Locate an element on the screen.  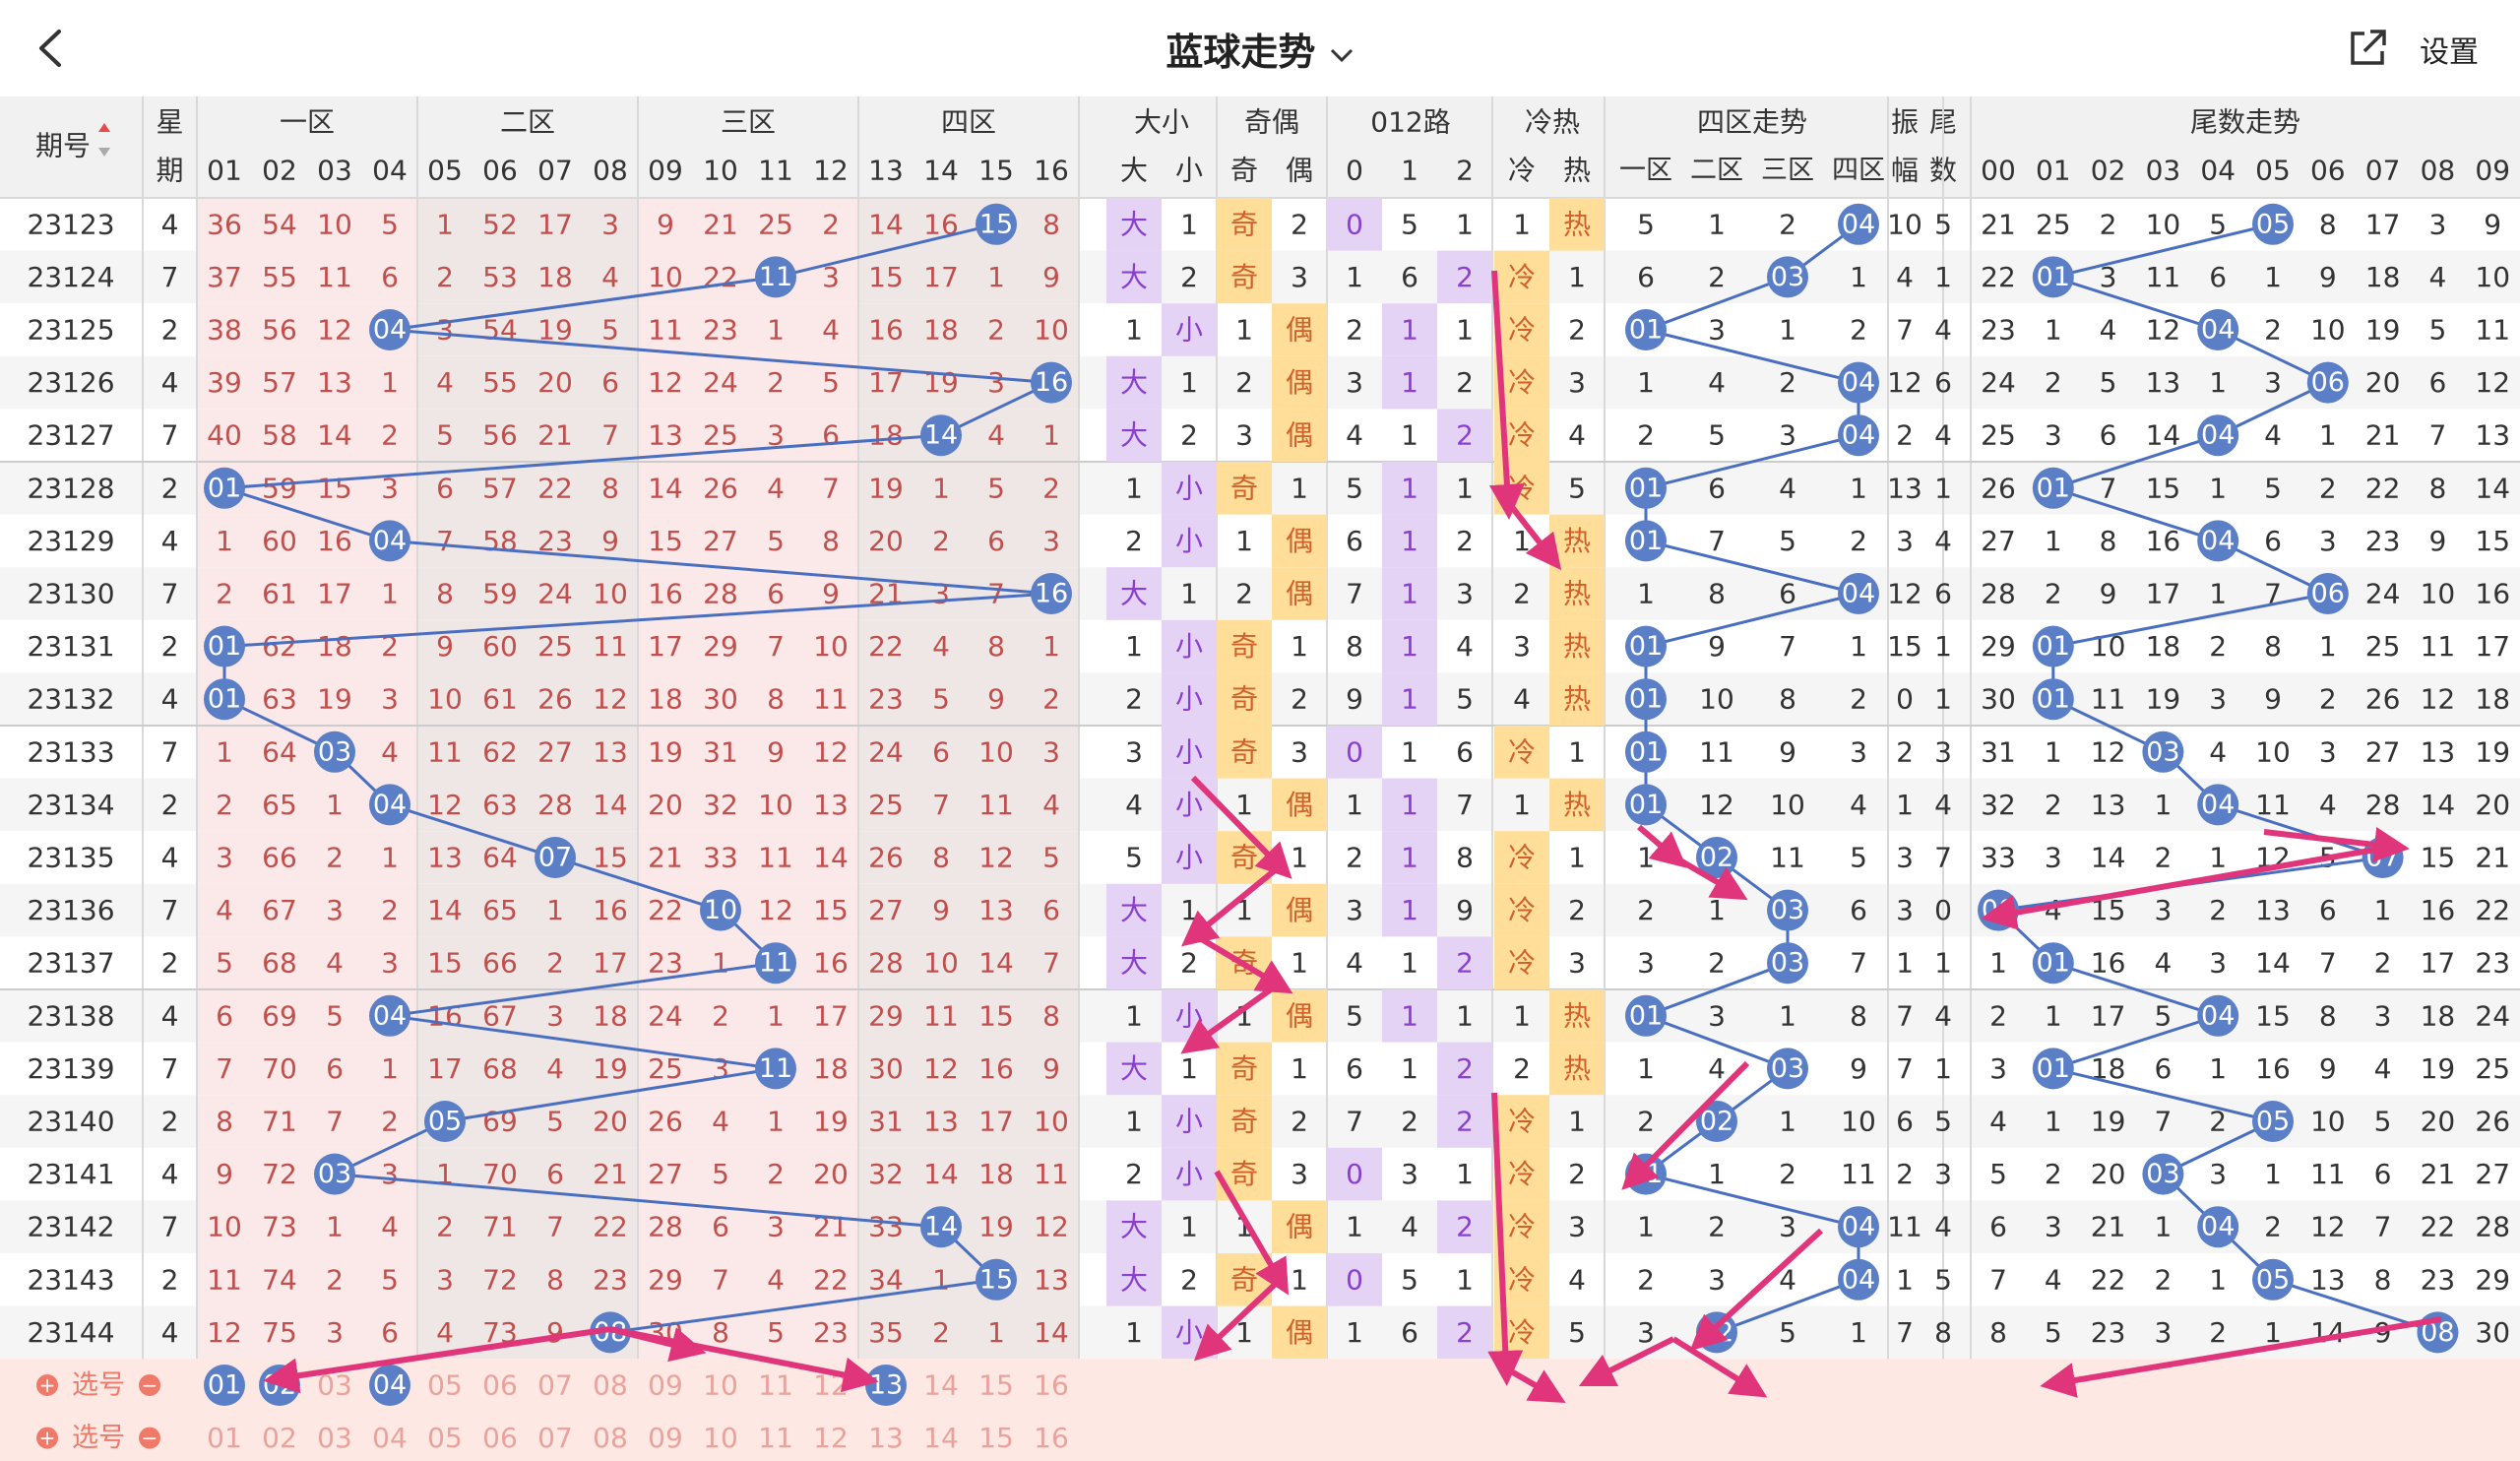
miss-count: 2 is located at coordinates (941, 541).